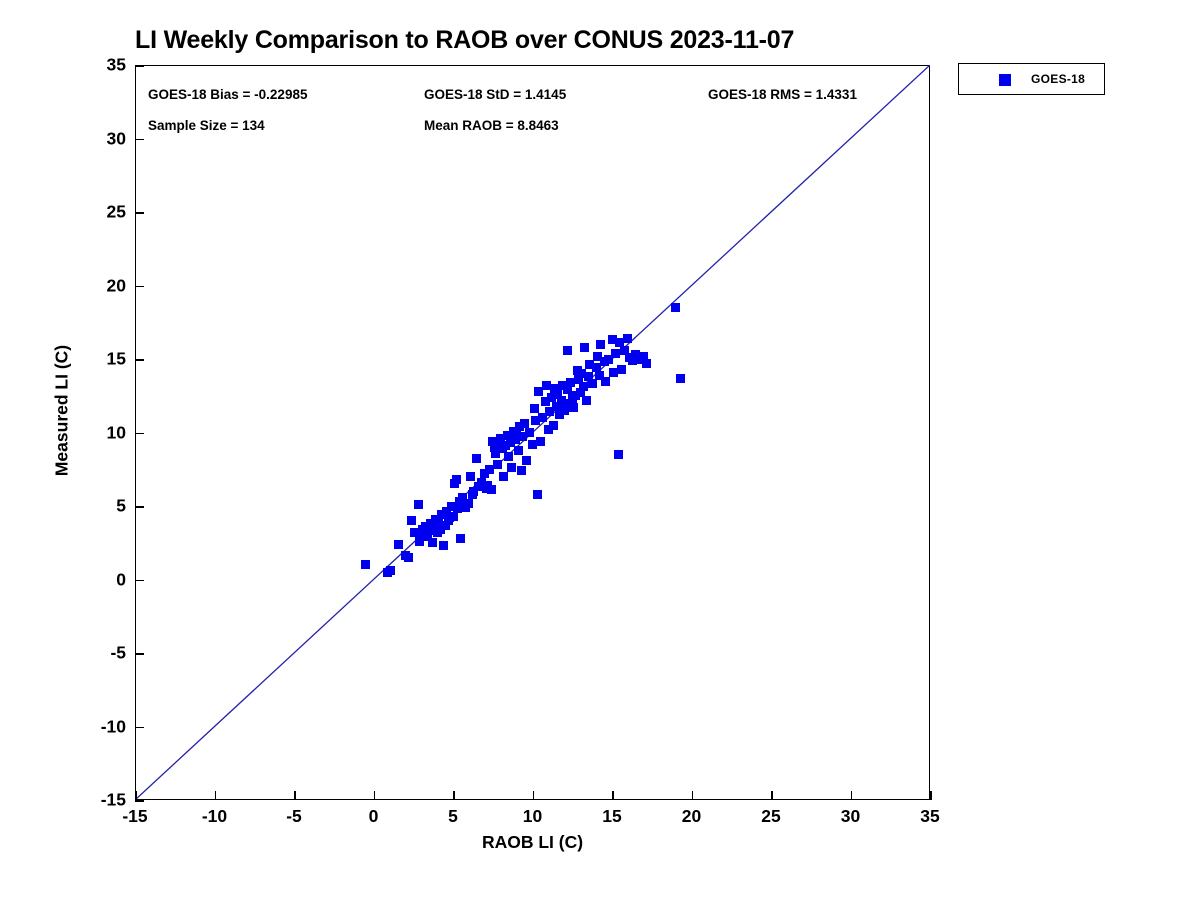  Describe the element at coordinates (532, 816) in the screenshot. I see `x-tick-label: 10` at that location.